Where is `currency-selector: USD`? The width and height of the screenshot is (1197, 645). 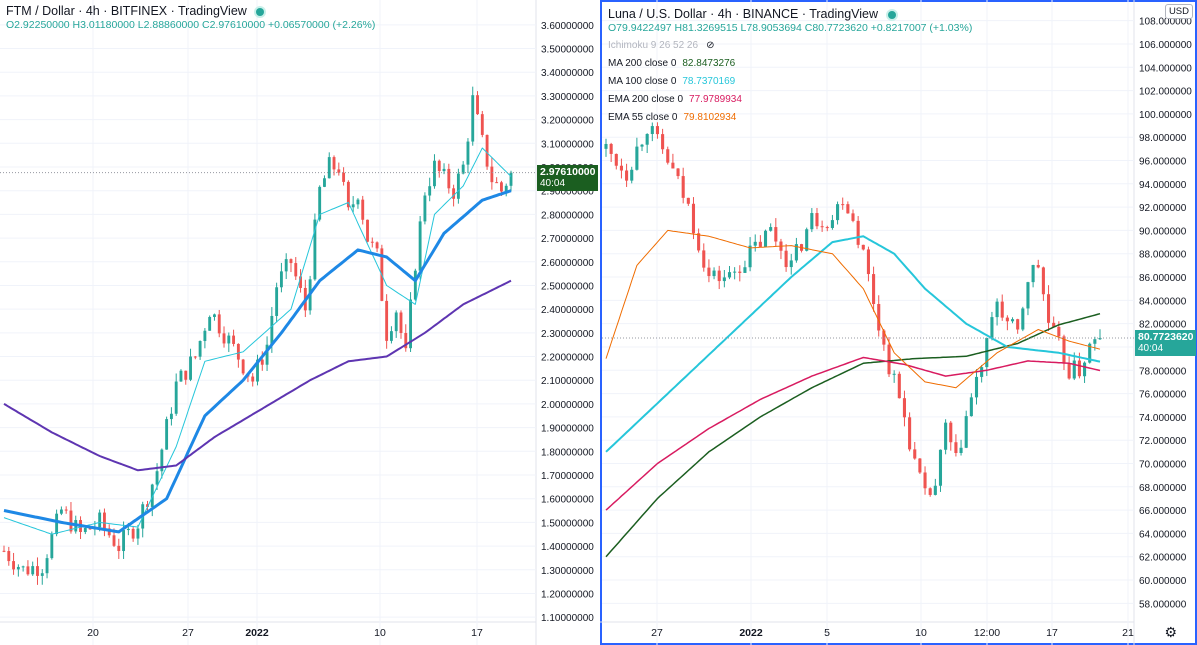 currency-selector: USD is located at coordinates (1179, 11).